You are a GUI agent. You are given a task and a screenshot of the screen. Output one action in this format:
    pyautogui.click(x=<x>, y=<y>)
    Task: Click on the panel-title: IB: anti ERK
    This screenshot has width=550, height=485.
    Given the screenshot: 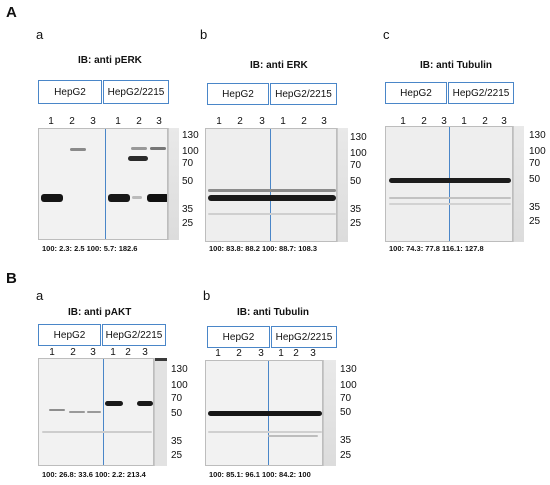 What is the action you would take?
    pyautogui.click(x=279, y=65)
    